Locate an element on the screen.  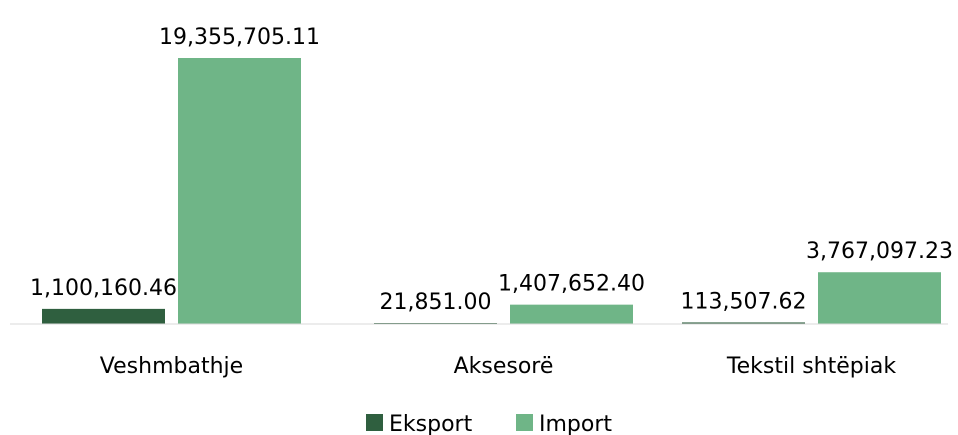
category-label-1: Aksesorë is located at coordinates (504, 366).